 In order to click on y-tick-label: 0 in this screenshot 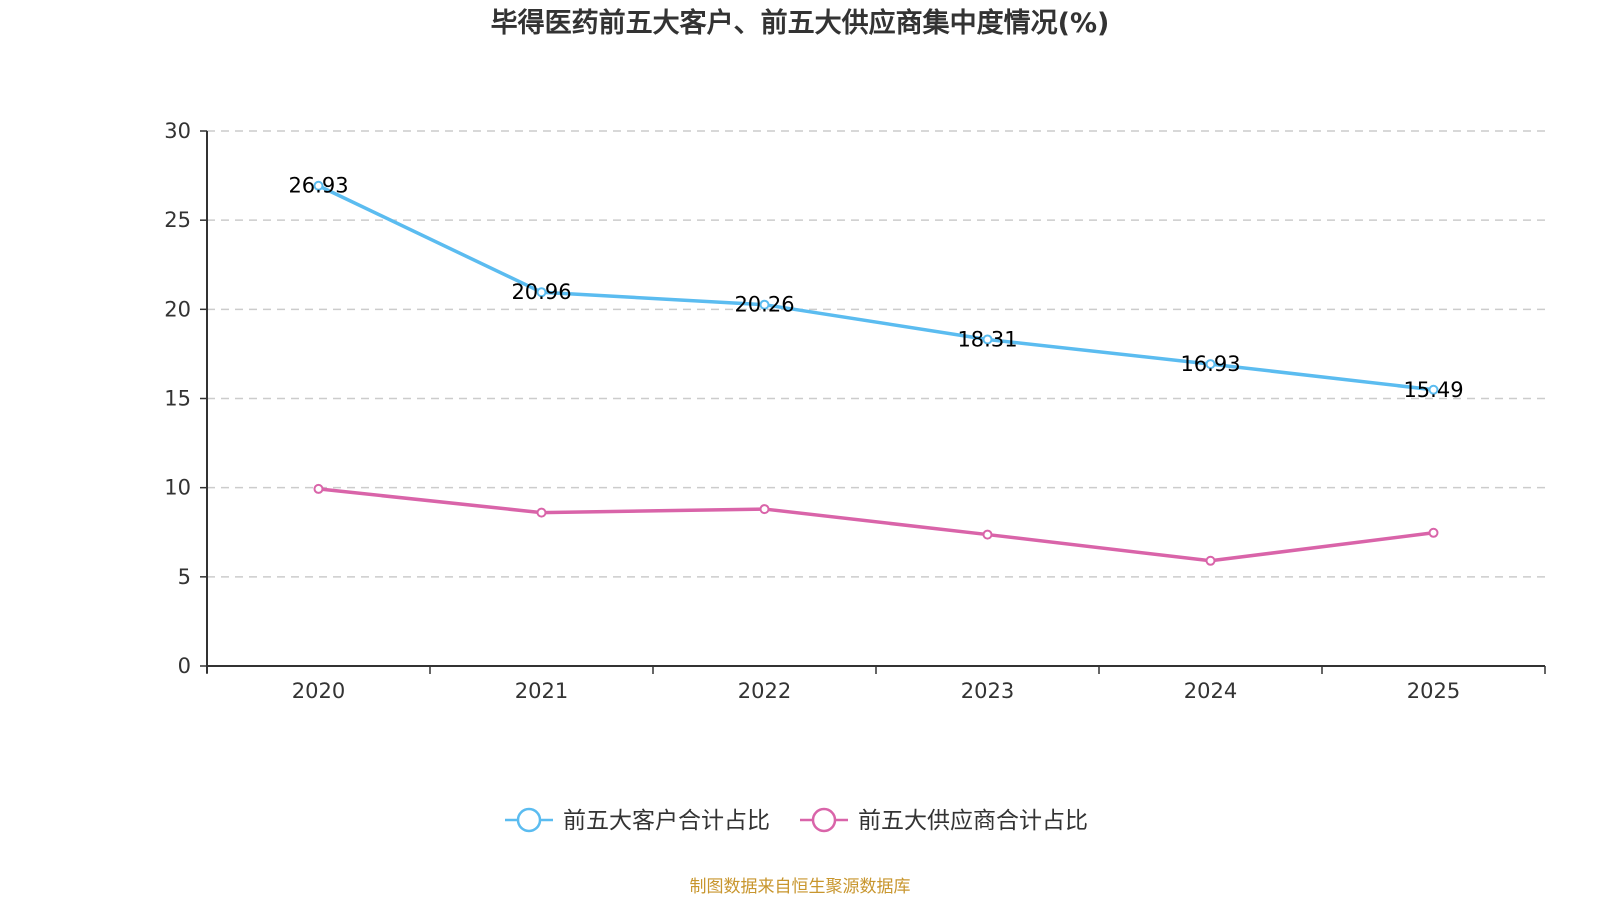, I will do `click(184, 666)`.